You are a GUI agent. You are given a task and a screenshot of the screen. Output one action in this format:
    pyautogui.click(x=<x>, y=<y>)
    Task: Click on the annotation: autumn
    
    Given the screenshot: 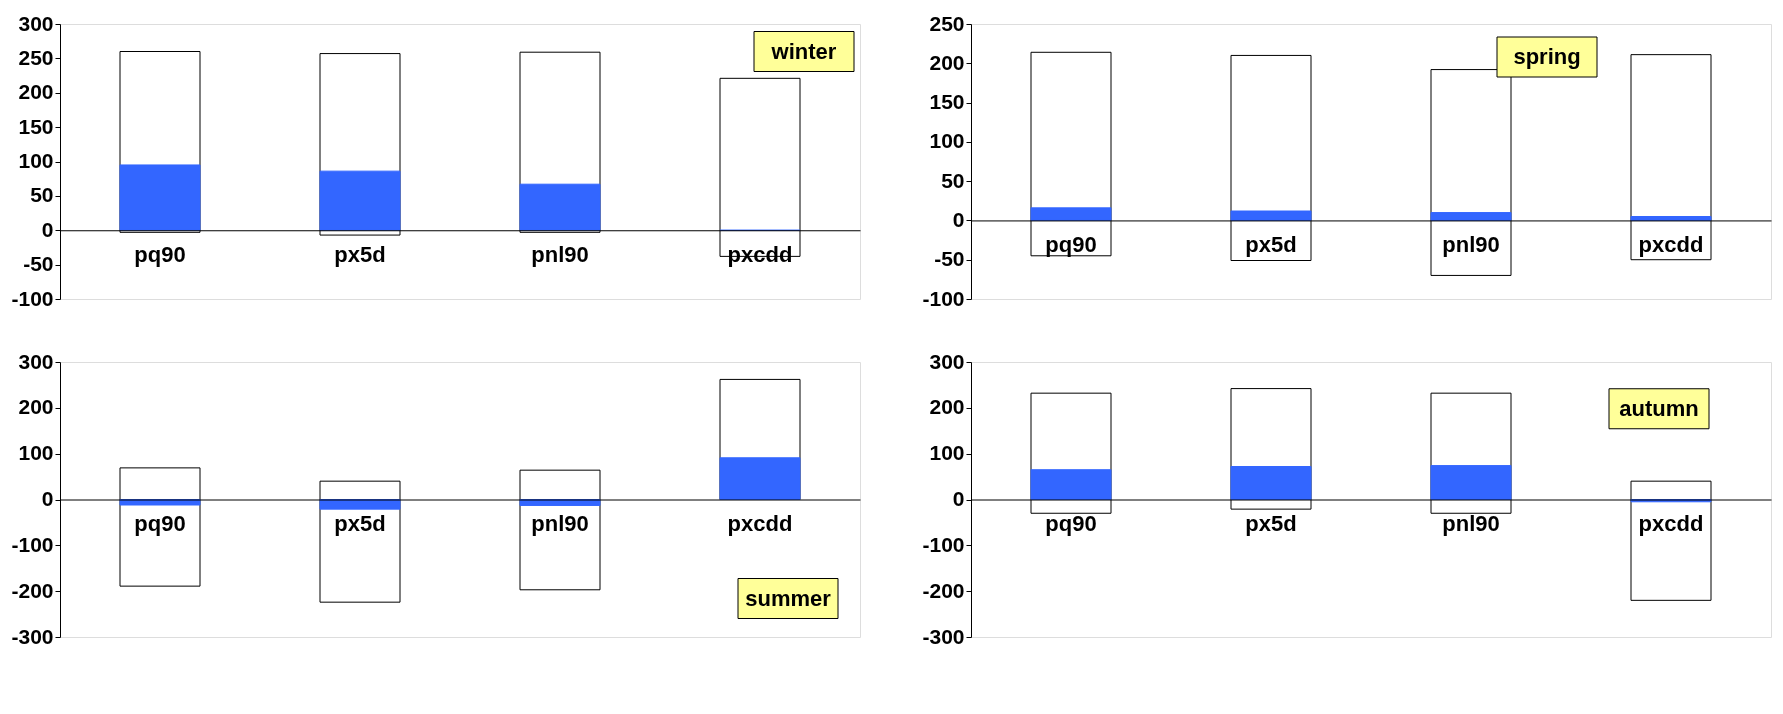 What is the action you would take?
    pyautogui.click(x=1659, y=408)
    